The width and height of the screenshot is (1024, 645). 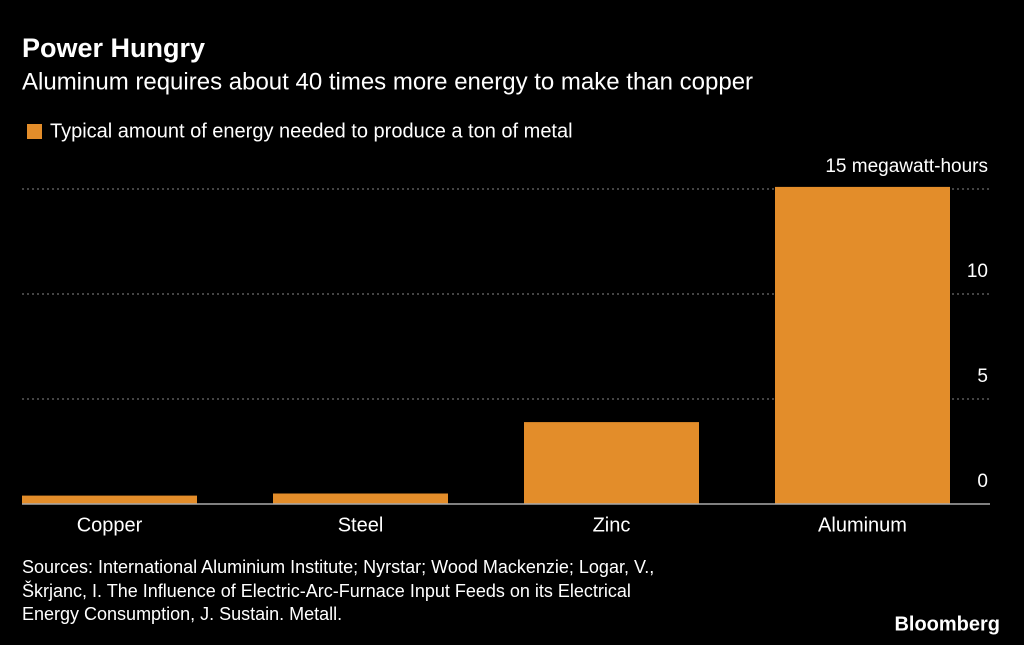 What do you see at coordinates (182, 614) in the screenshot?
I see `source: Energy Consumption, J. Sustain. Metall.` at bounding box center [182, 614].